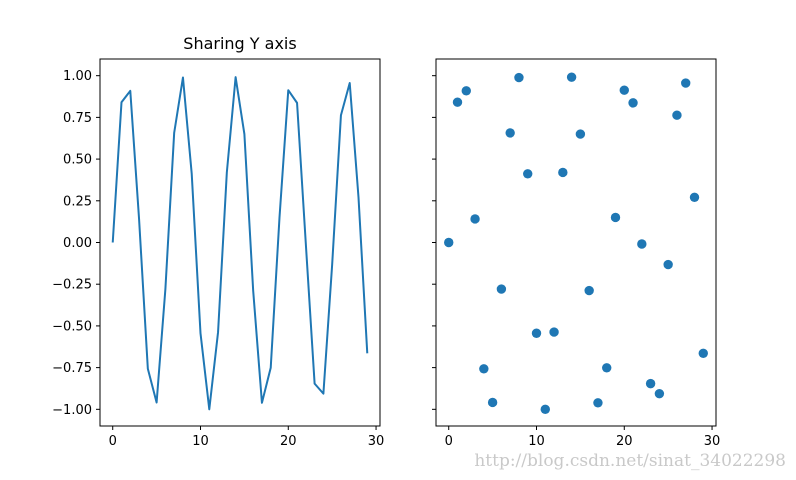 Image resolution: width=796 pixels, height=480 pixels. I want to click on y-tick-label: −0.50, so click(72, 326).